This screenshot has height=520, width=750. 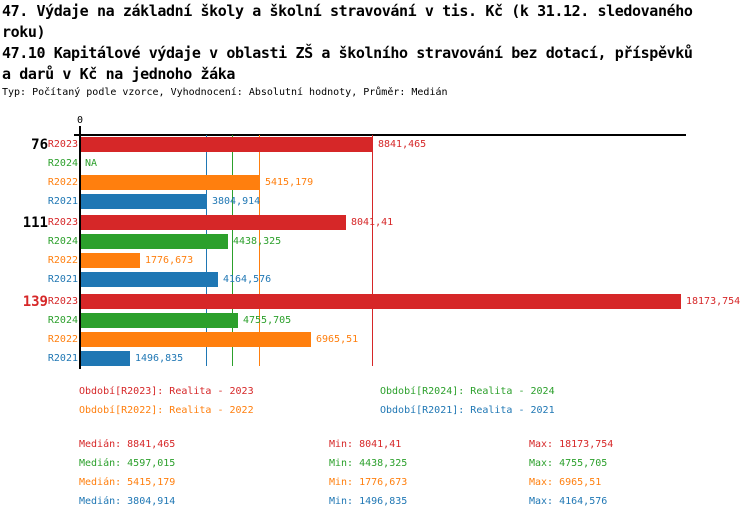 I want to click on stat-median-R2023: Medián: 8841,465, so click(x=127, y=444).